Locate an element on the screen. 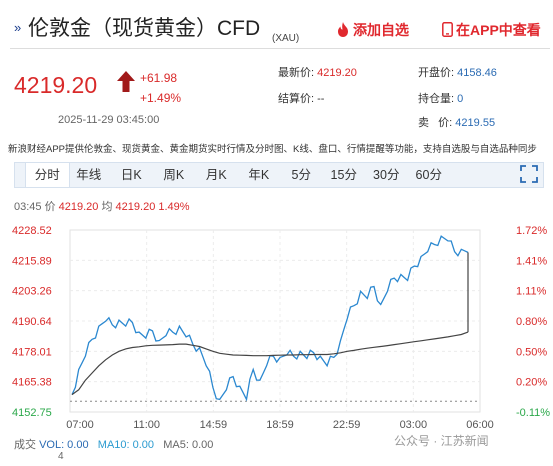 The height and width of the screenshot is (466, 553). position-stat: 持仓量: 0 is located at coordinates (440, 98).